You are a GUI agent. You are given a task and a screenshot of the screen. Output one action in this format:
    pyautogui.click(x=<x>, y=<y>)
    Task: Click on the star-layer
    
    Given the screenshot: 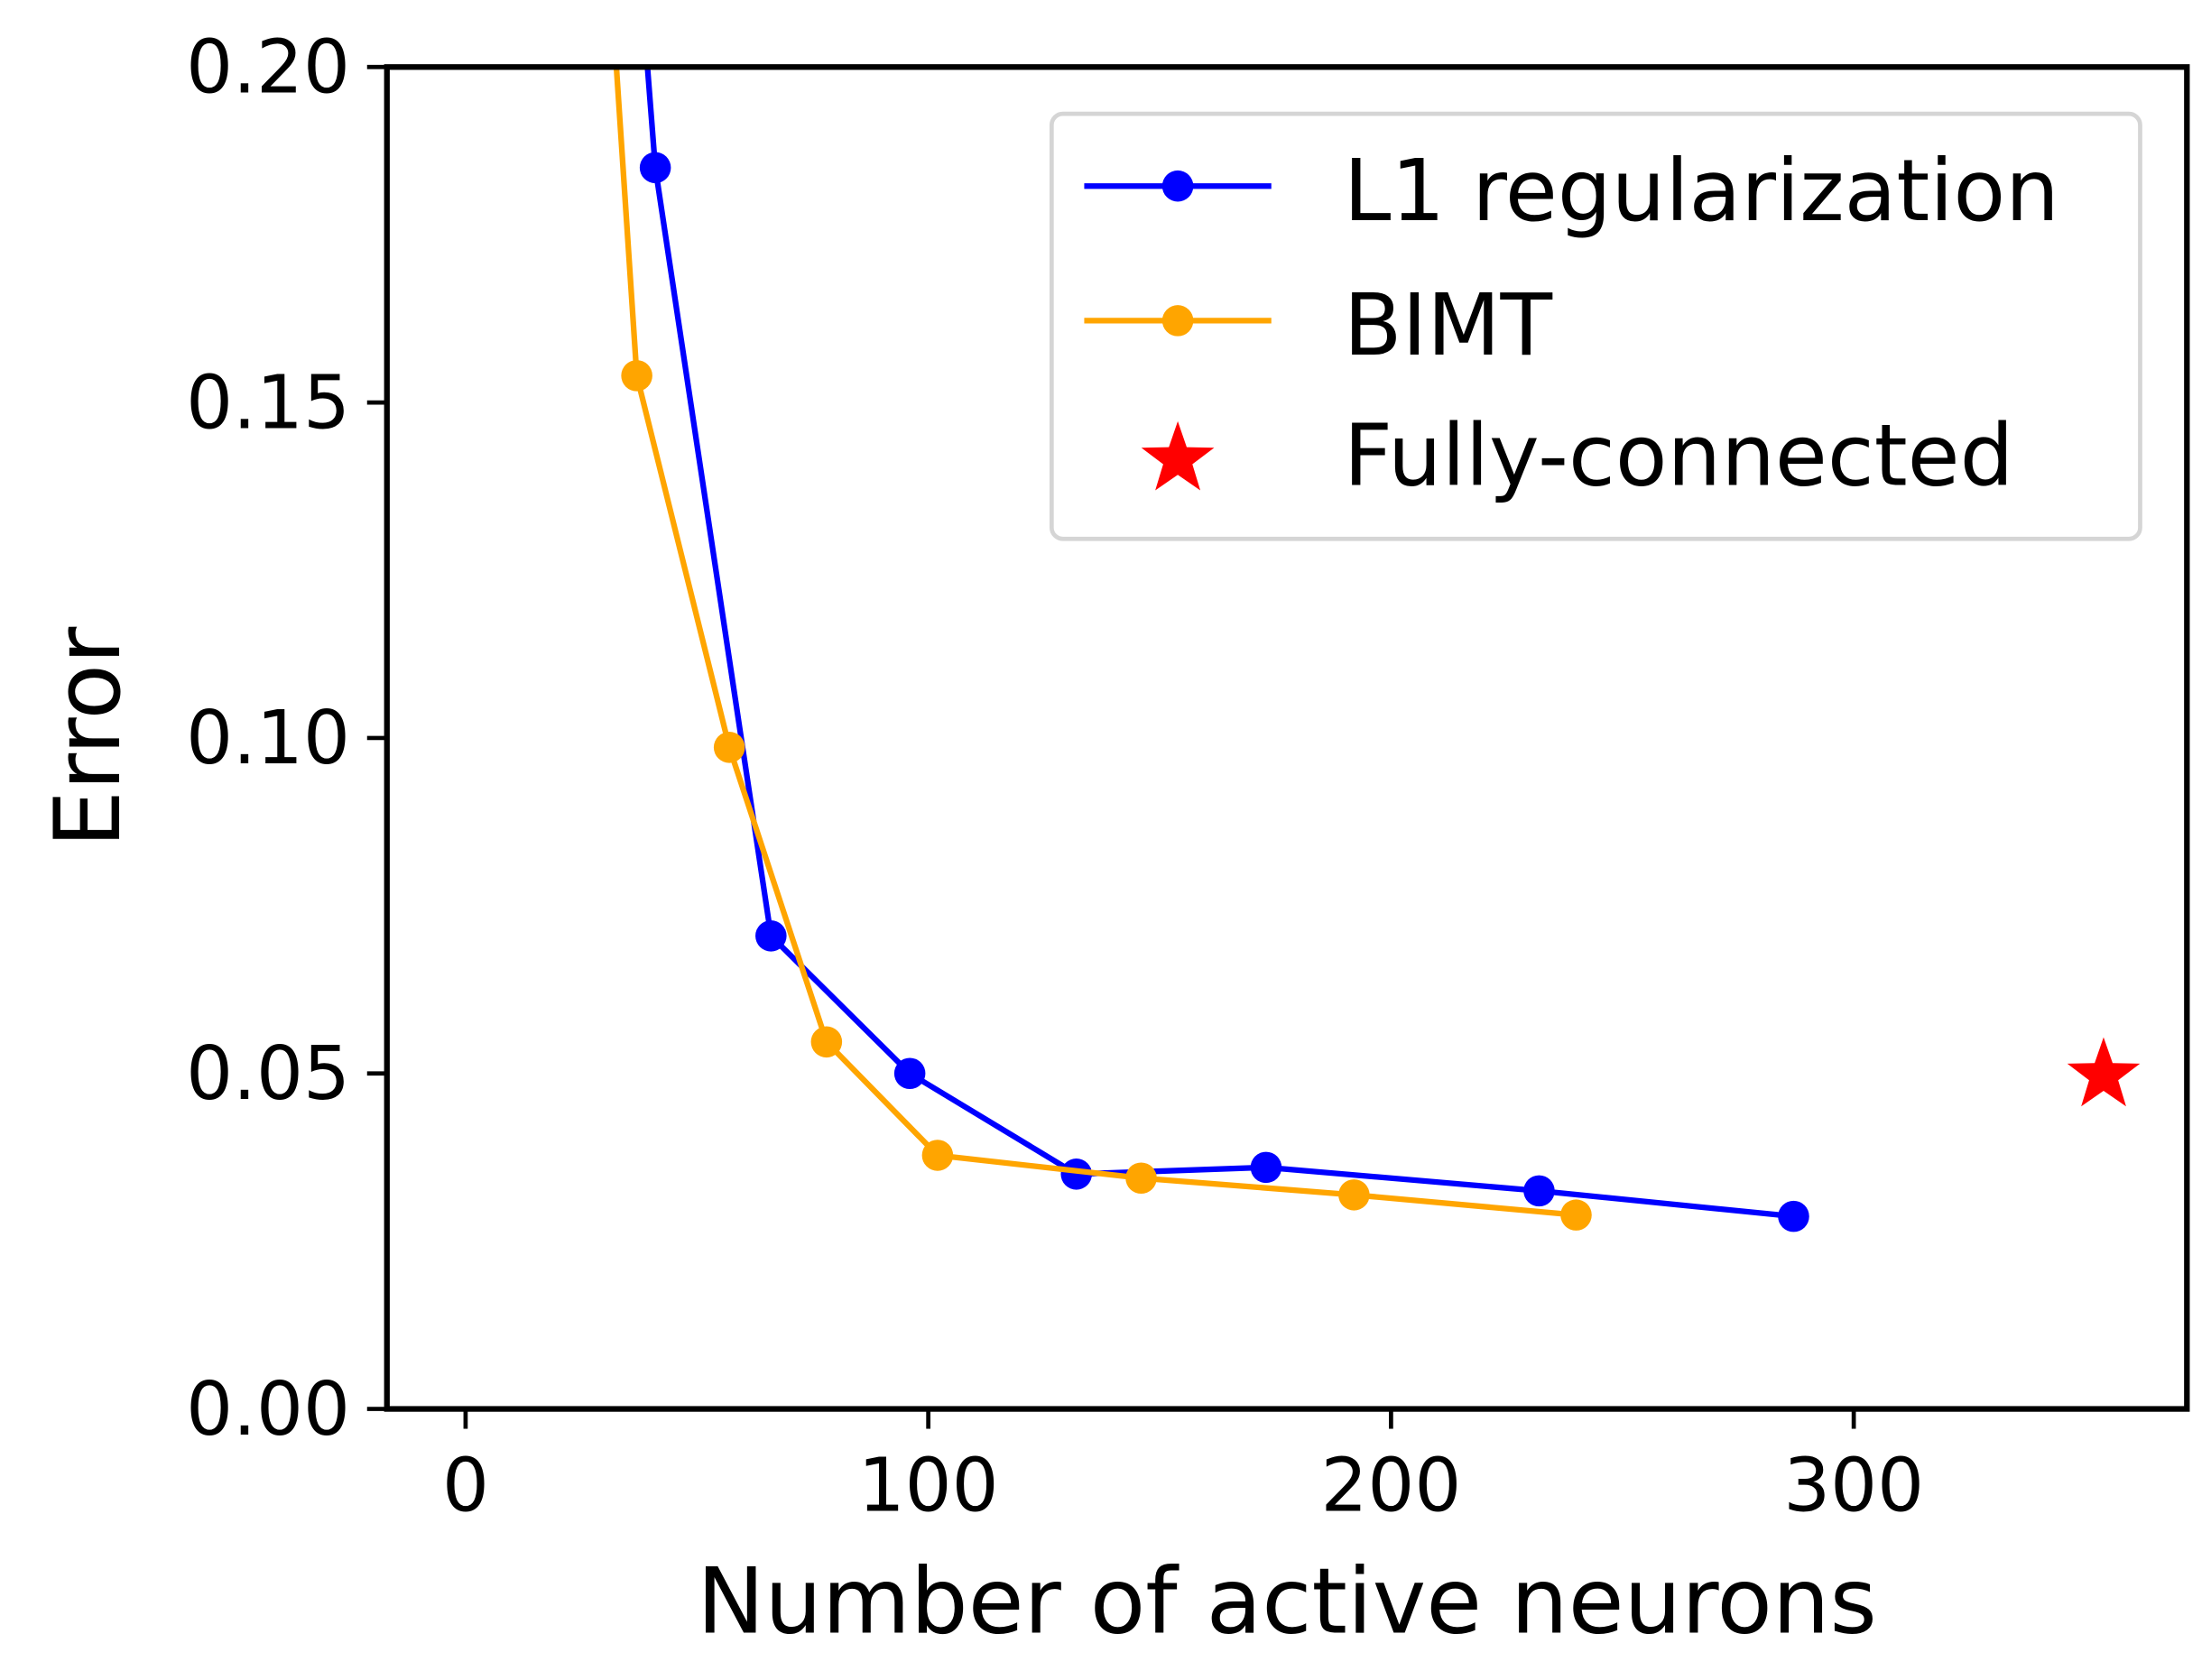 What is the action you would take?
    pyautogui.click(x=2104, y=1072)
    